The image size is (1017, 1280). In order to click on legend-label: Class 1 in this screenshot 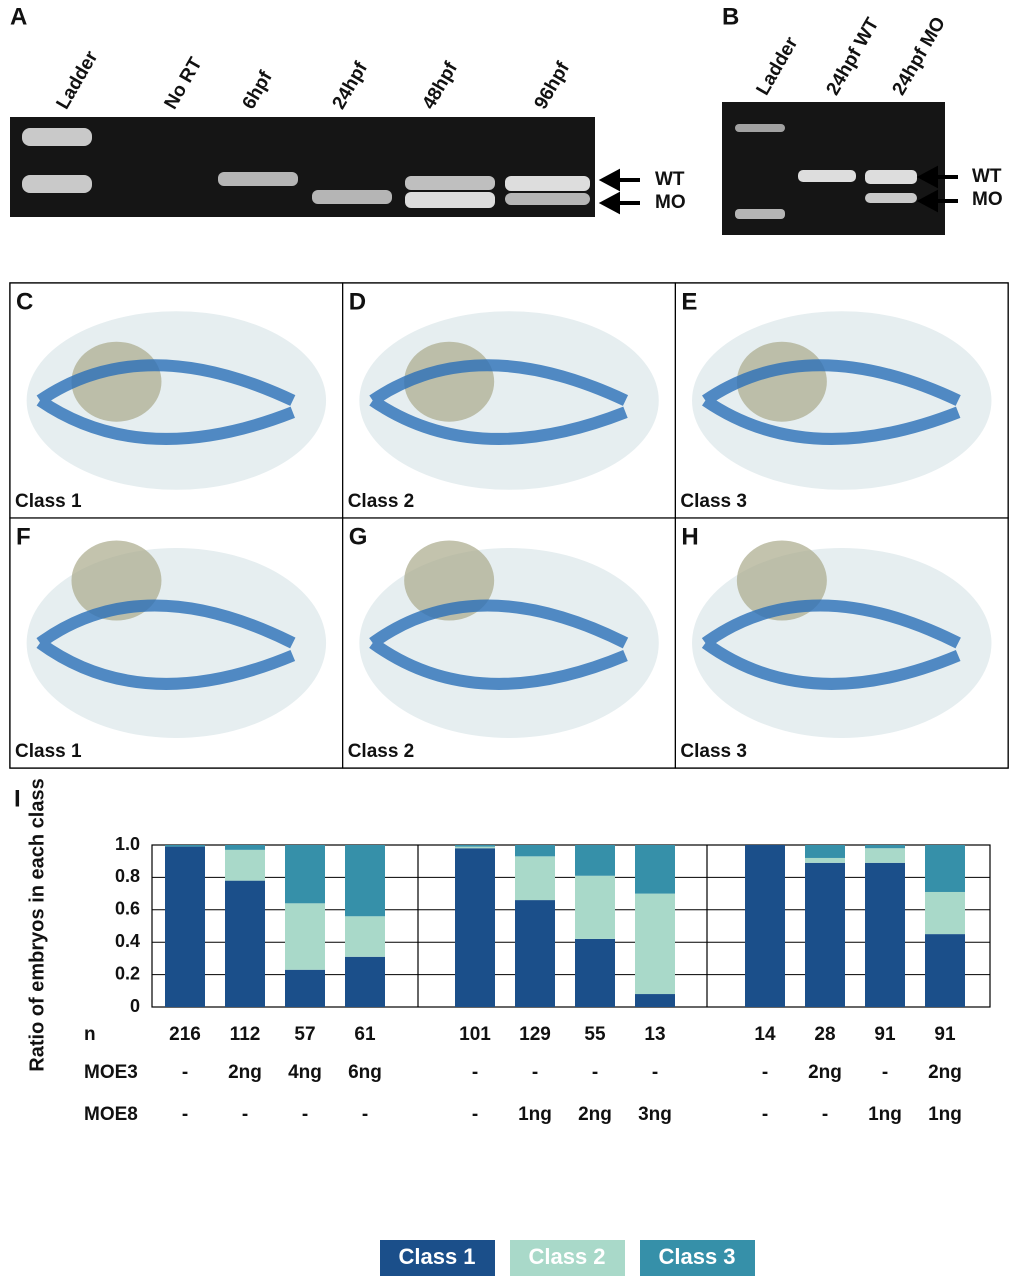, I will do `click(436, 1256)`.